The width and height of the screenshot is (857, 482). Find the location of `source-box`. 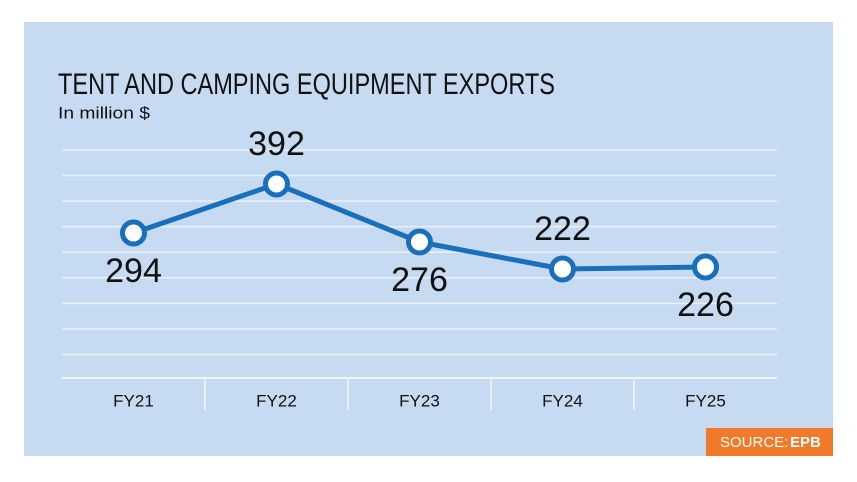

source-box is located at coordinates (769, 442).